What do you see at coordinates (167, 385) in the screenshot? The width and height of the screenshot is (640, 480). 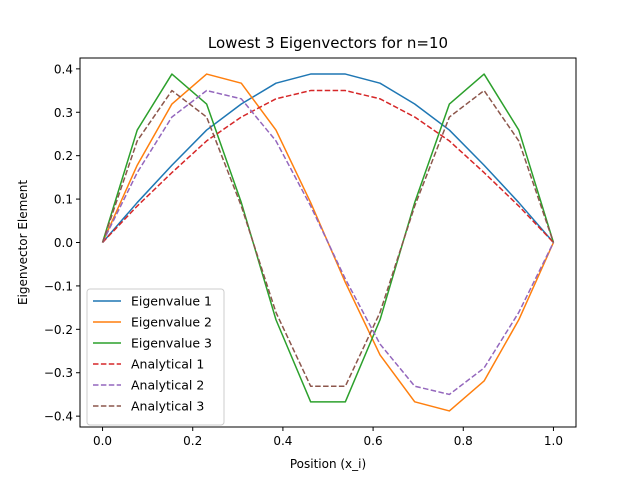 I see `legend-label: Analytical 2` at bounding box center [167, 385].